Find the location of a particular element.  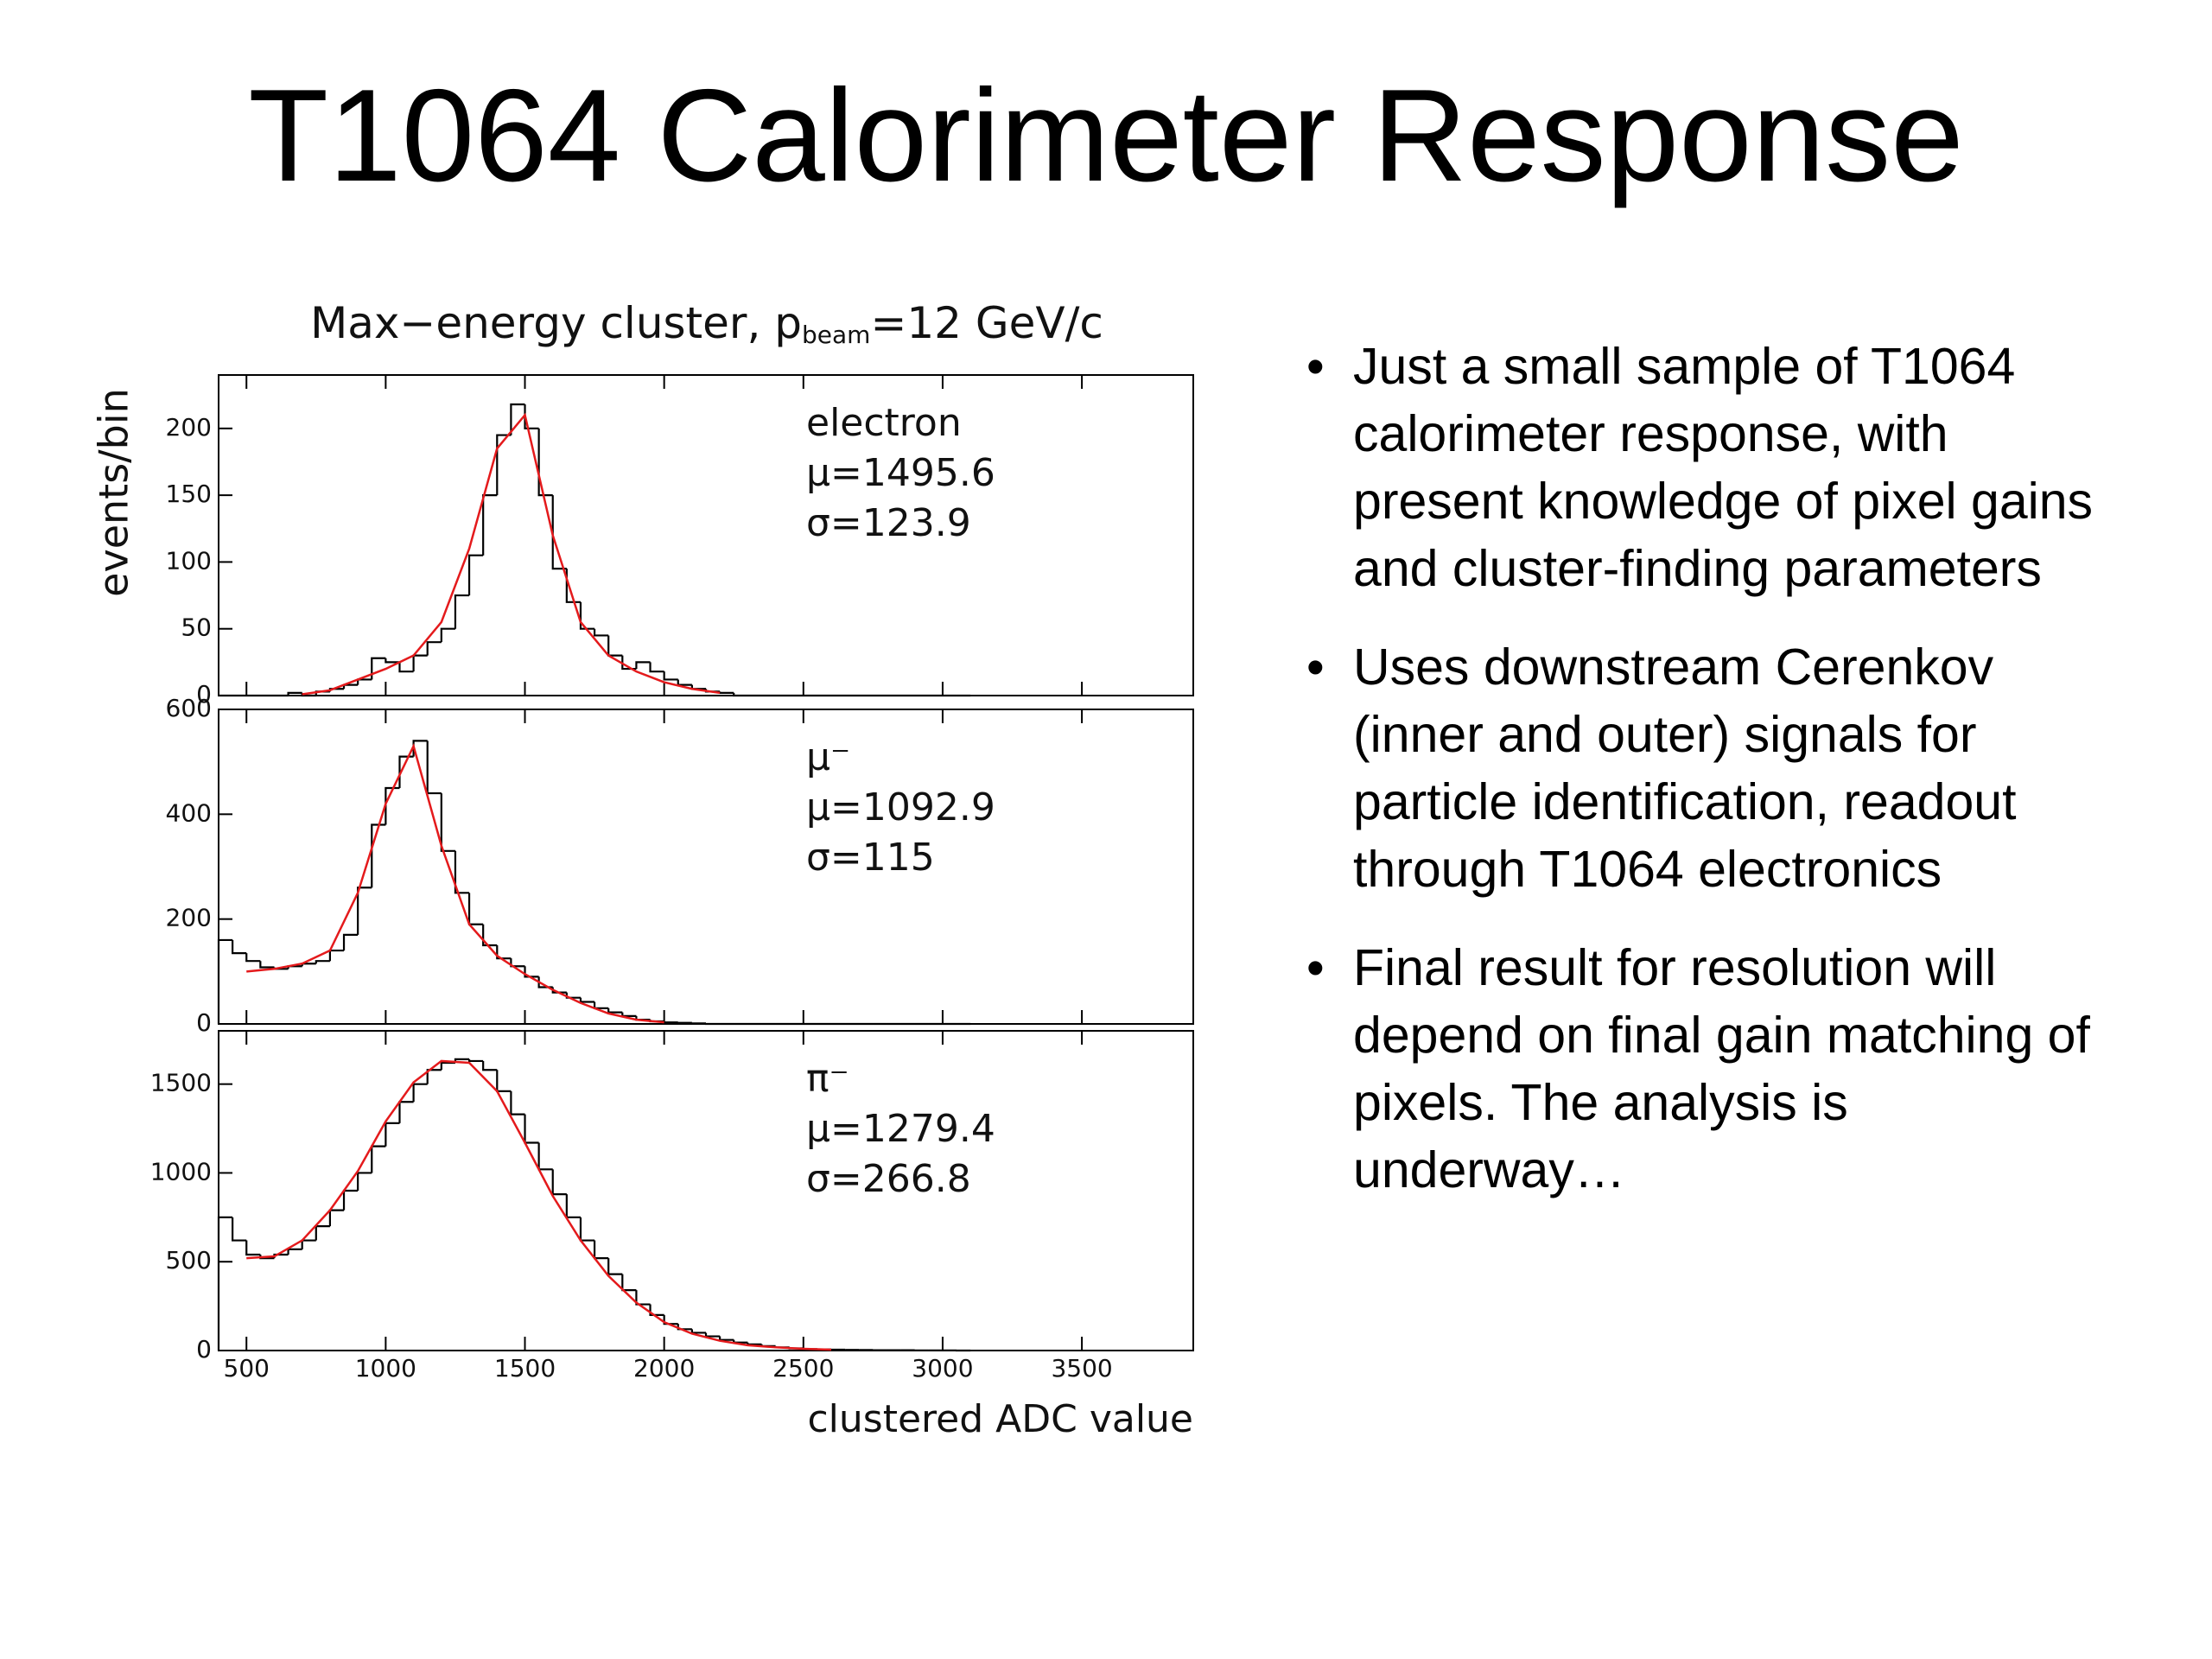

chart-title-part: Max−energy cluster, p is located at coordinates (556, 323).